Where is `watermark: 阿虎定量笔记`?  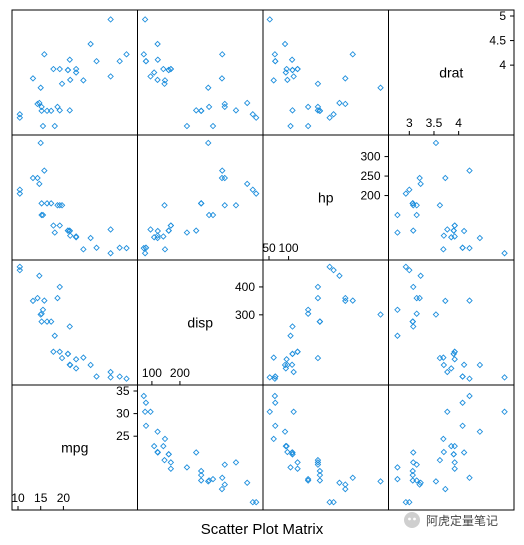
watermark: 阿虎定量笔记 is located at coordinates (451, 520).